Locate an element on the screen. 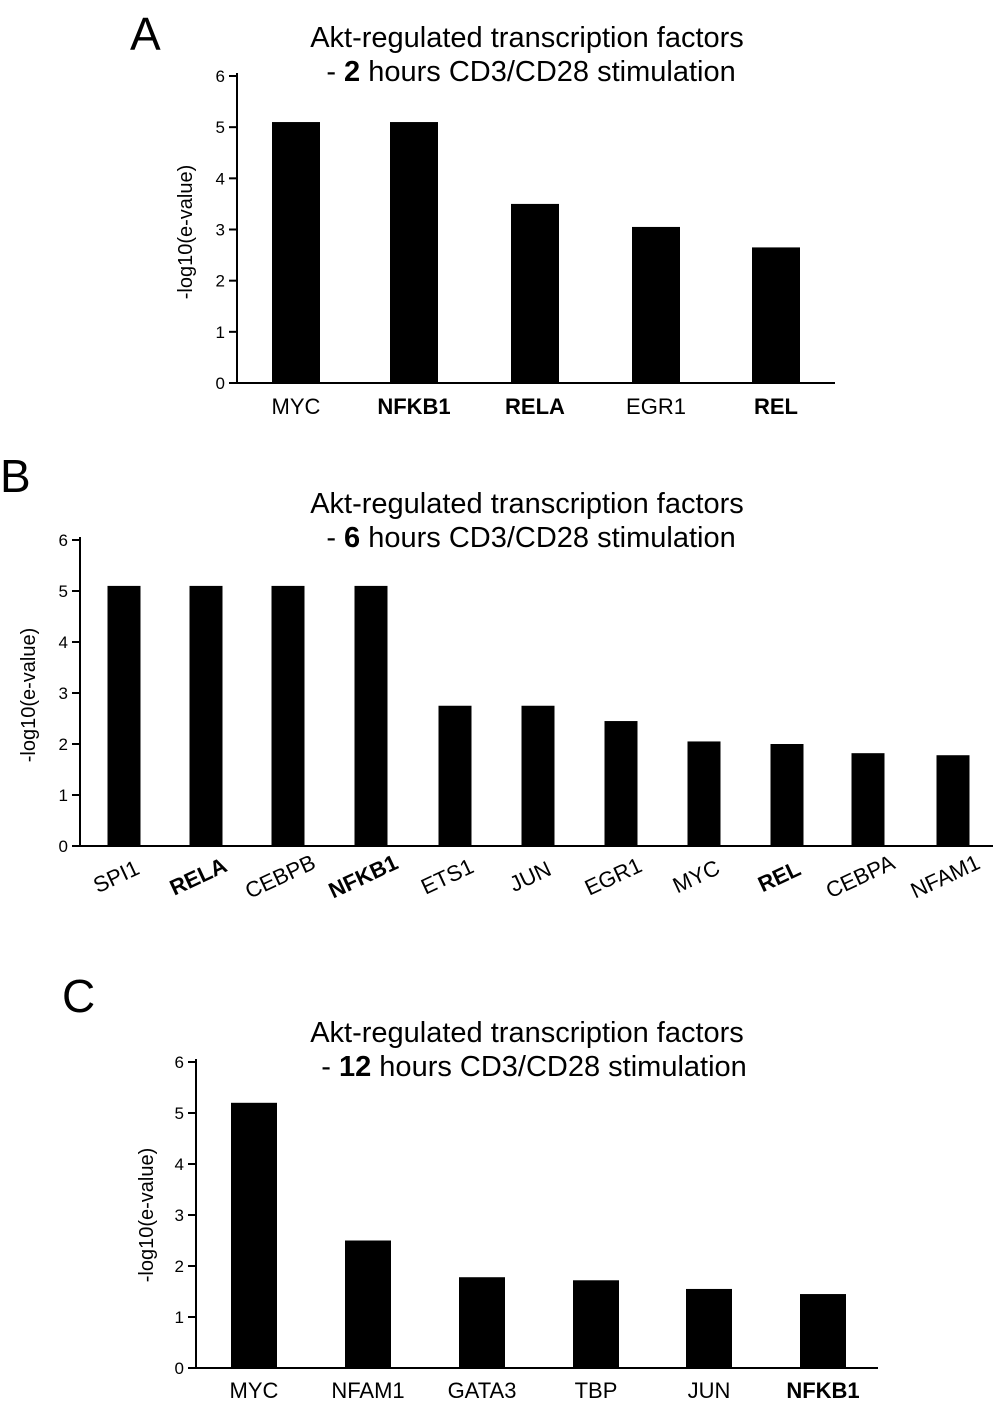  panel-b-x-label-jun: JUN is located at coordinates (530, 876).